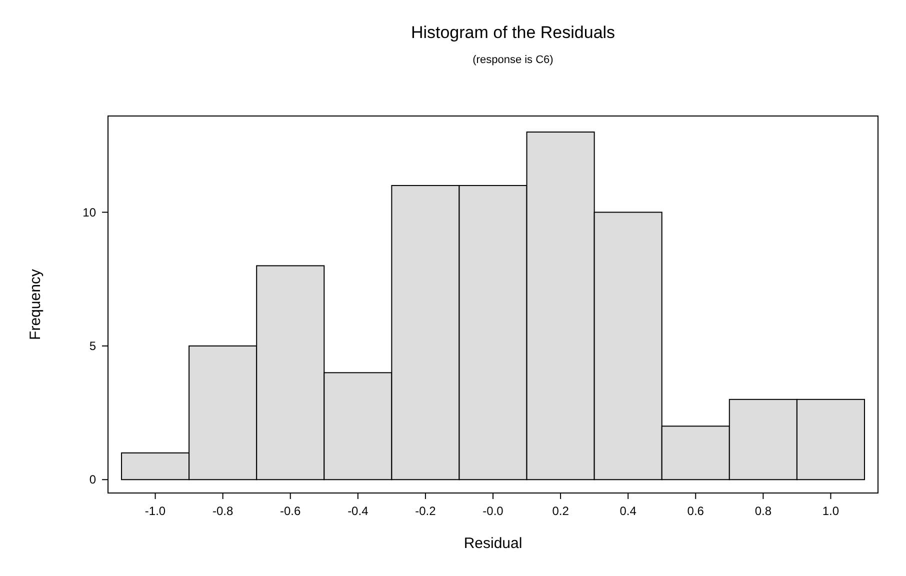 This screenshot has height=576, width=906. Describe the element at coordinates (89, 212) in the screenshot. I see `y-tick-label: 10` at that location.